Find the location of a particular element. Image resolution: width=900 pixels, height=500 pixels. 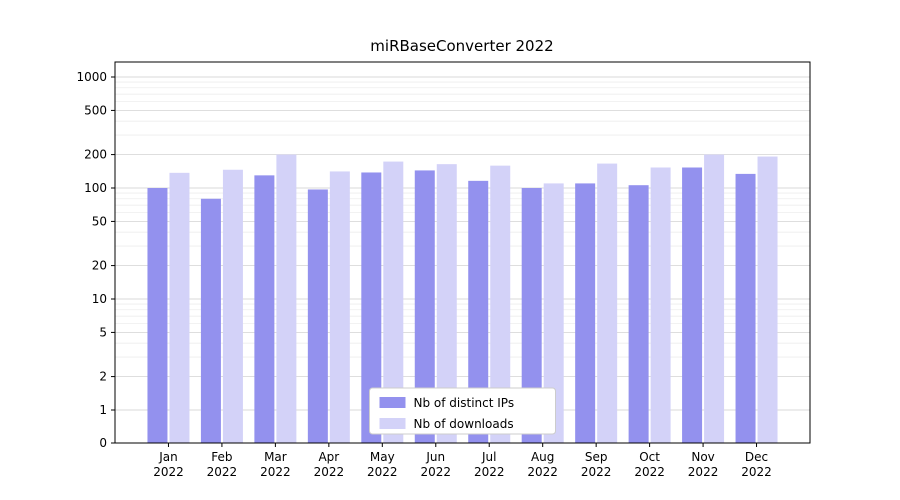

x-tick-label-month: Sep is located at coordinates (596, 457).